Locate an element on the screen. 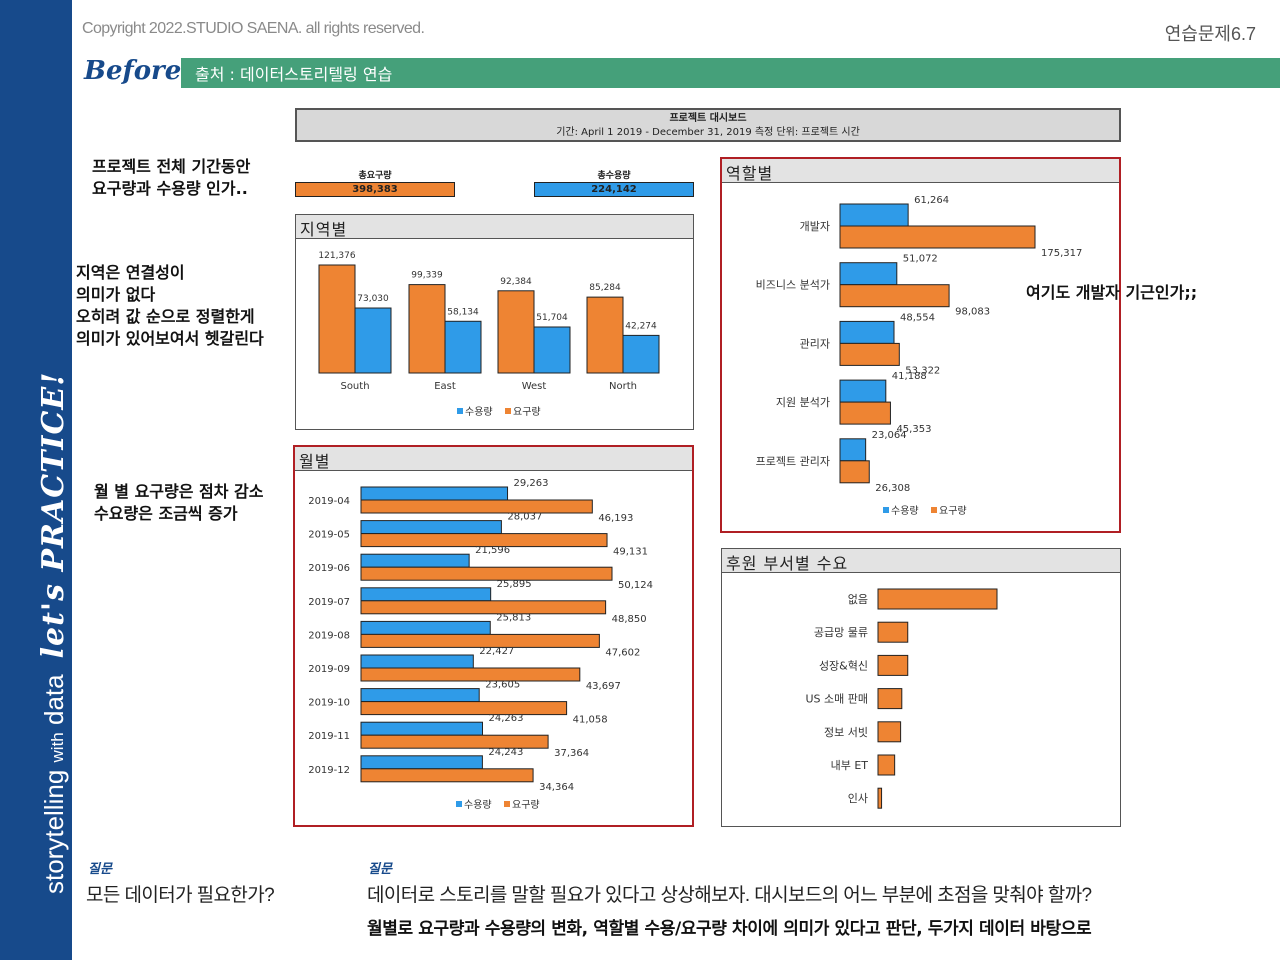 Image resolution: width=1280 pixels, height=960 pixels. region-label-demand: 121,376 is located at coordinates (336, 256).